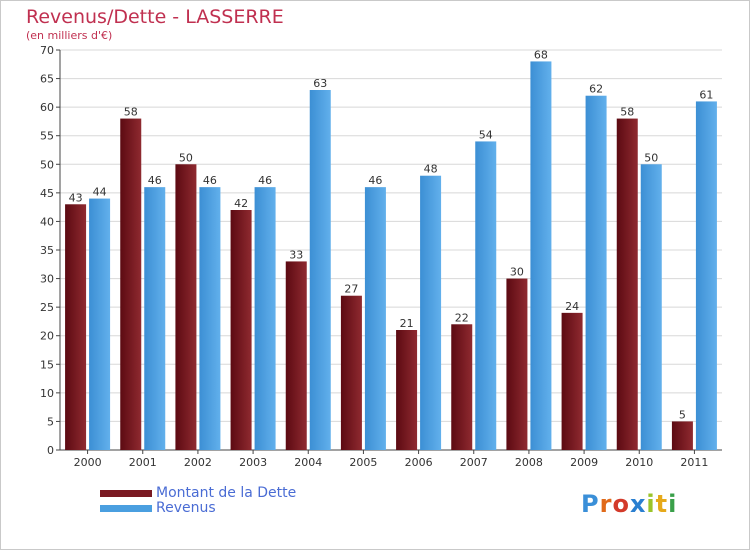 Image resolution: width=750 pixels, height=550 pixels. What do you see at coordinates (351, 289) in the screenshot?
I see `data-label: 27` at bounding box center [351, 289].